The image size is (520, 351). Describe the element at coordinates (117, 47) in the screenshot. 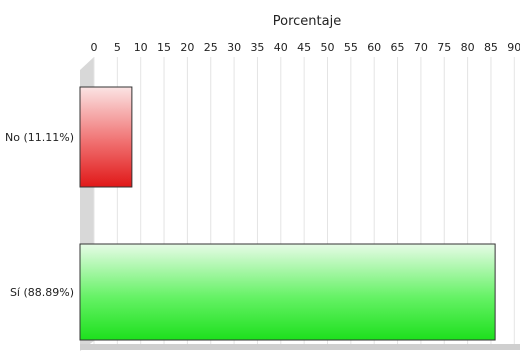

I see `x-tick-label: 5` at that location.